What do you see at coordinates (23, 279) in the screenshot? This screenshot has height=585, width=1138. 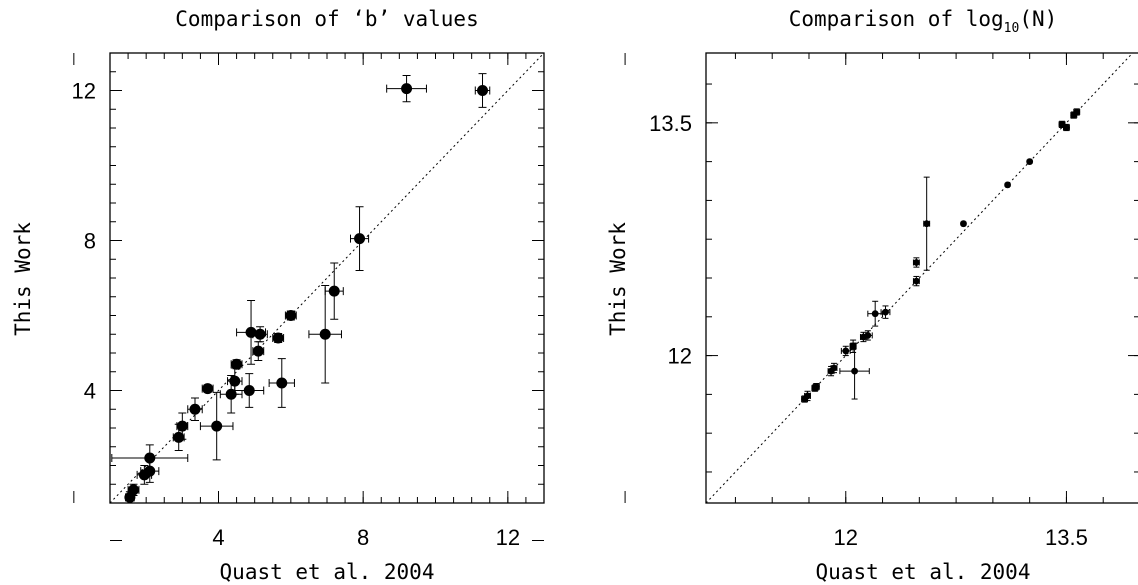 I see `b-values-y-axis-label: This Work` at bounding box center [23, 279].